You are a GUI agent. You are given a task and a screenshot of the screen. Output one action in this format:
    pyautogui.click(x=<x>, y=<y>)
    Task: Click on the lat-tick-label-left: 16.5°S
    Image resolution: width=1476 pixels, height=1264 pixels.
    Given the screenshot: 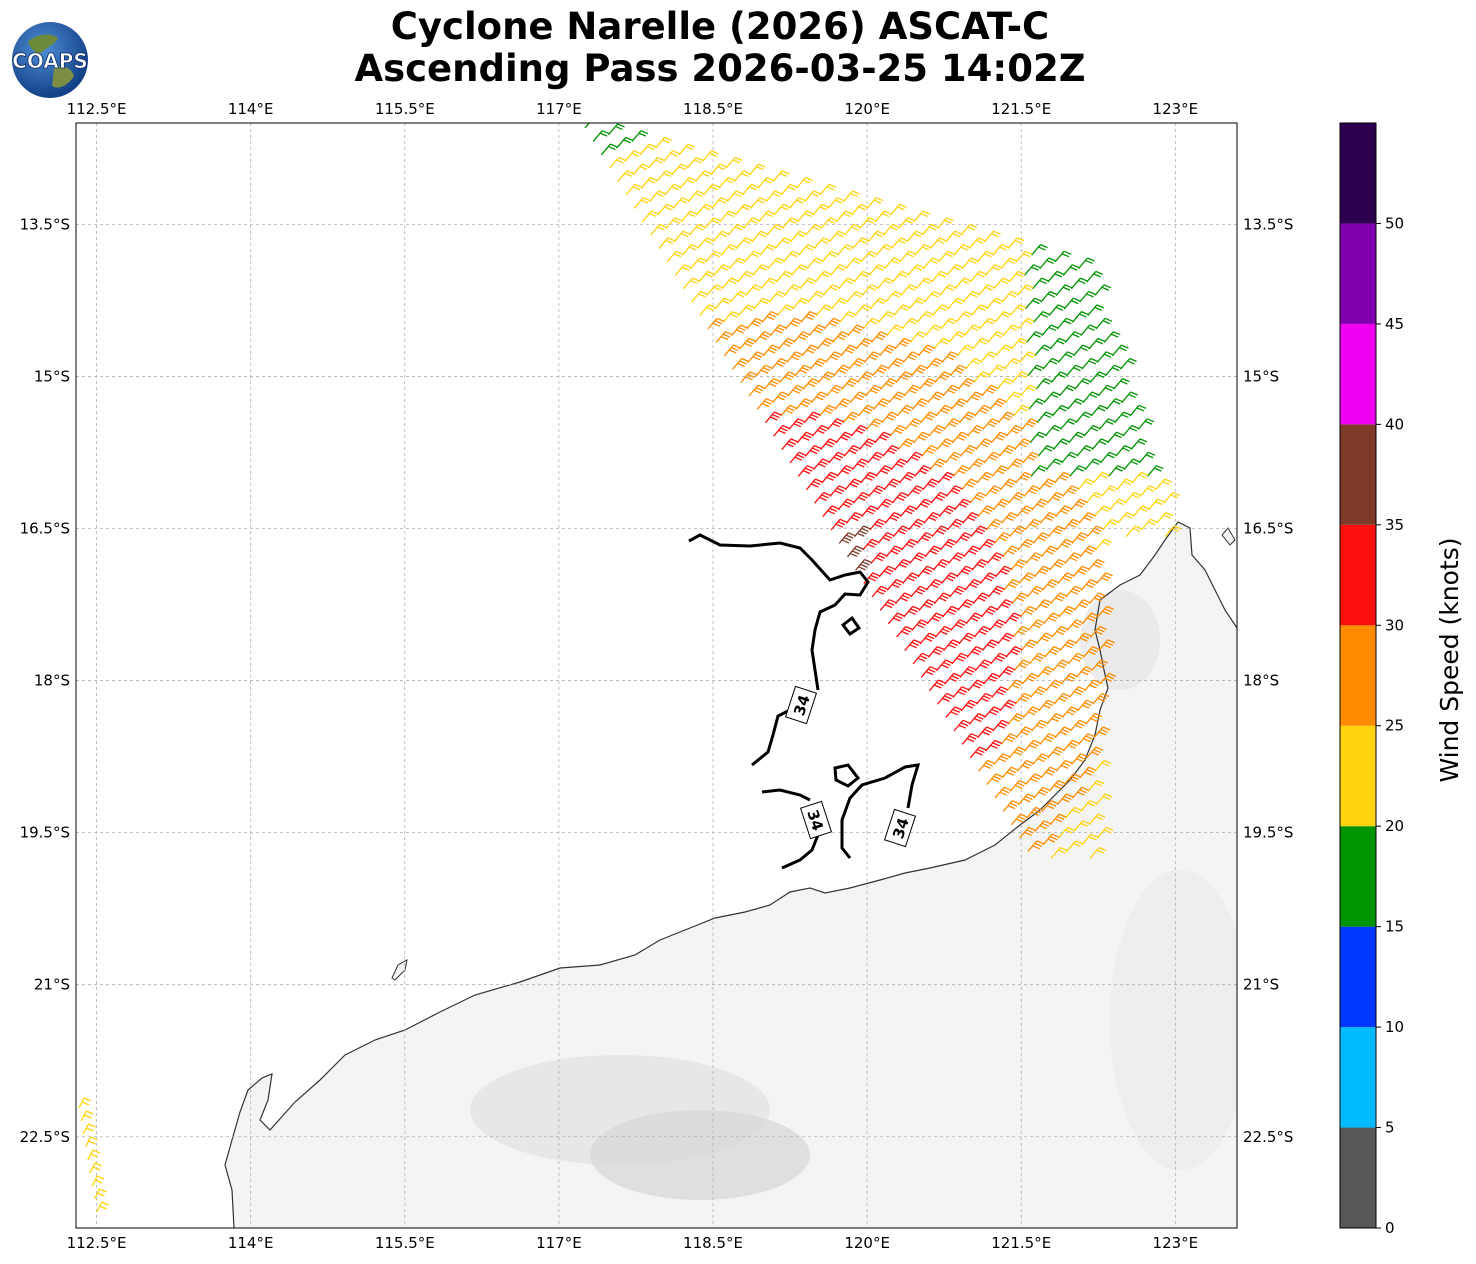 What is the action you would take?
    pyautogui.click(x=45, y=529)
    